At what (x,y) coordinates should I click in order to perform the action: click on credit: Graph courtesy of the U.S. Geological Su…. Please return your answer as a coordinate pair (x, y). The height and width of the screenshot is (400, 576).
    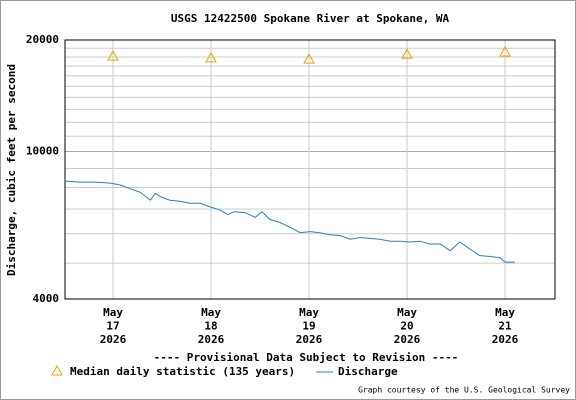
    Looking at the image, I should click on (464, 390).